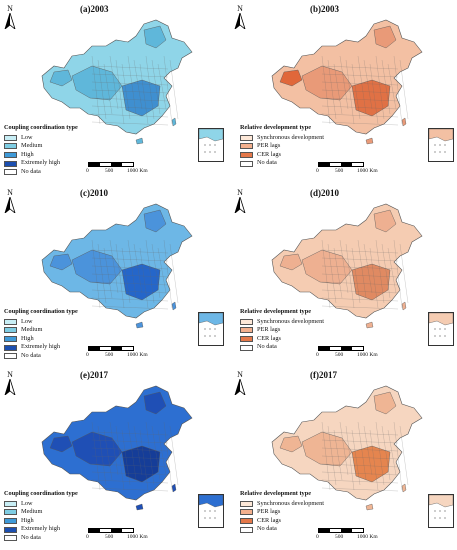 The width and height of the screenshot is (457, 550). What do you see at coordinates (41, 322) in the screenshot?
I see `legend-item: Low` at bounding box center [41, 322].